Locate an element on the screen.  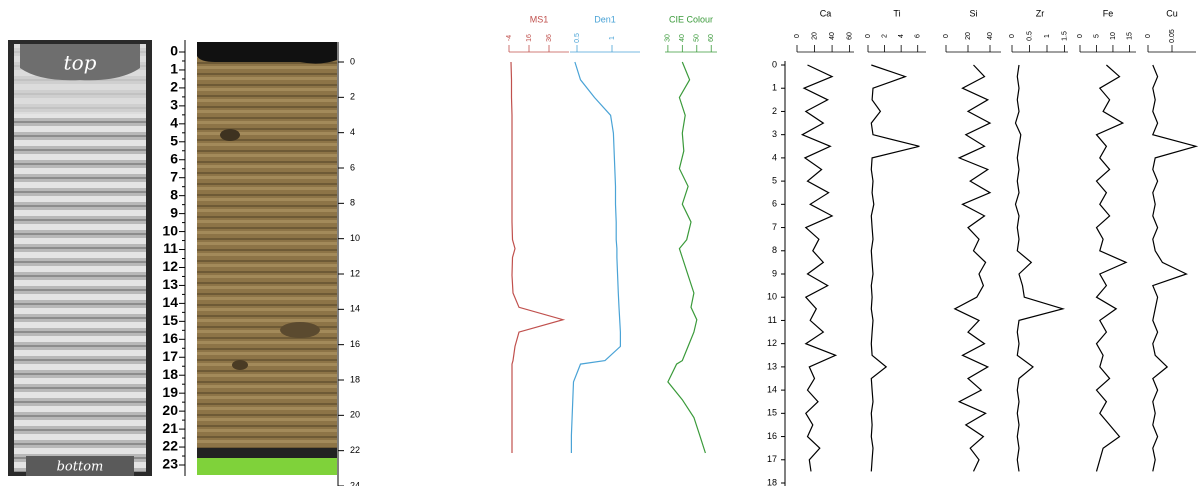
x-tick-label: 0.5 is located at coordinates (577, 38).